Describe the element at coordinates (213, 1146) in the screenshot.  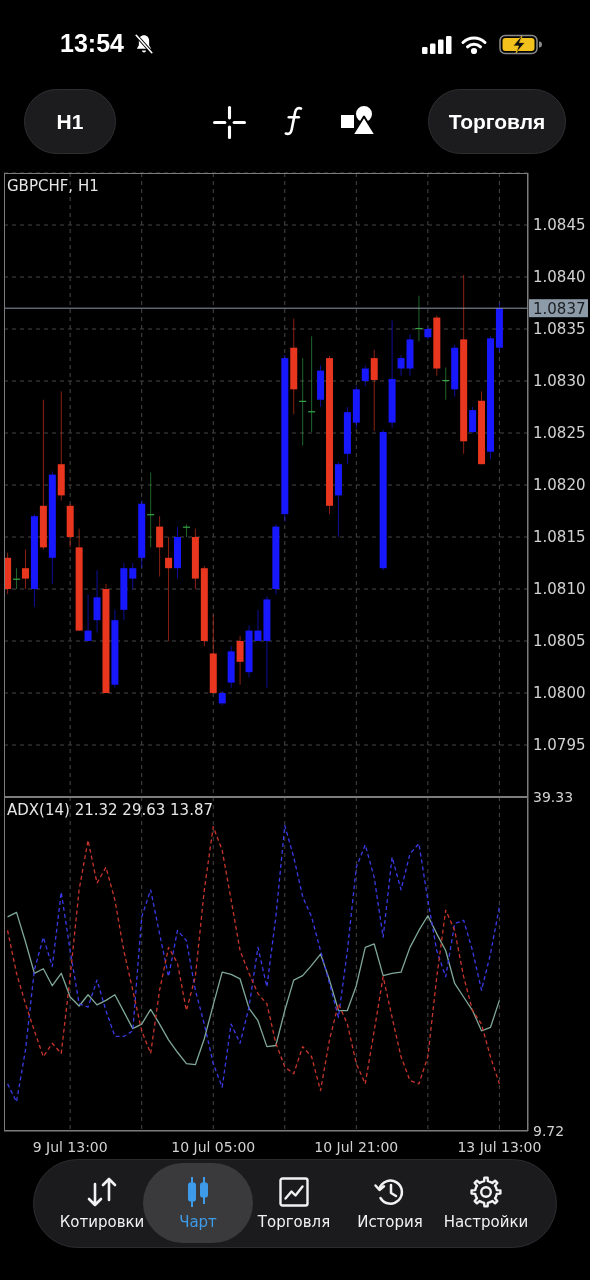
I see `x-tick-label: 10 Jul 05:00` at that location.